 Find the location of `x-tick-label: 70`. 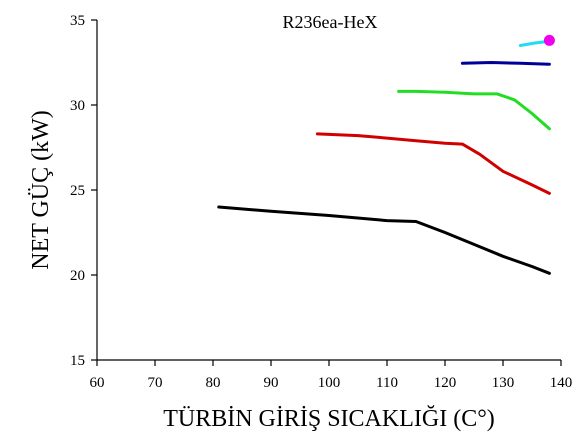

x-tick-label: 70 is located at coordinates (155, 383).